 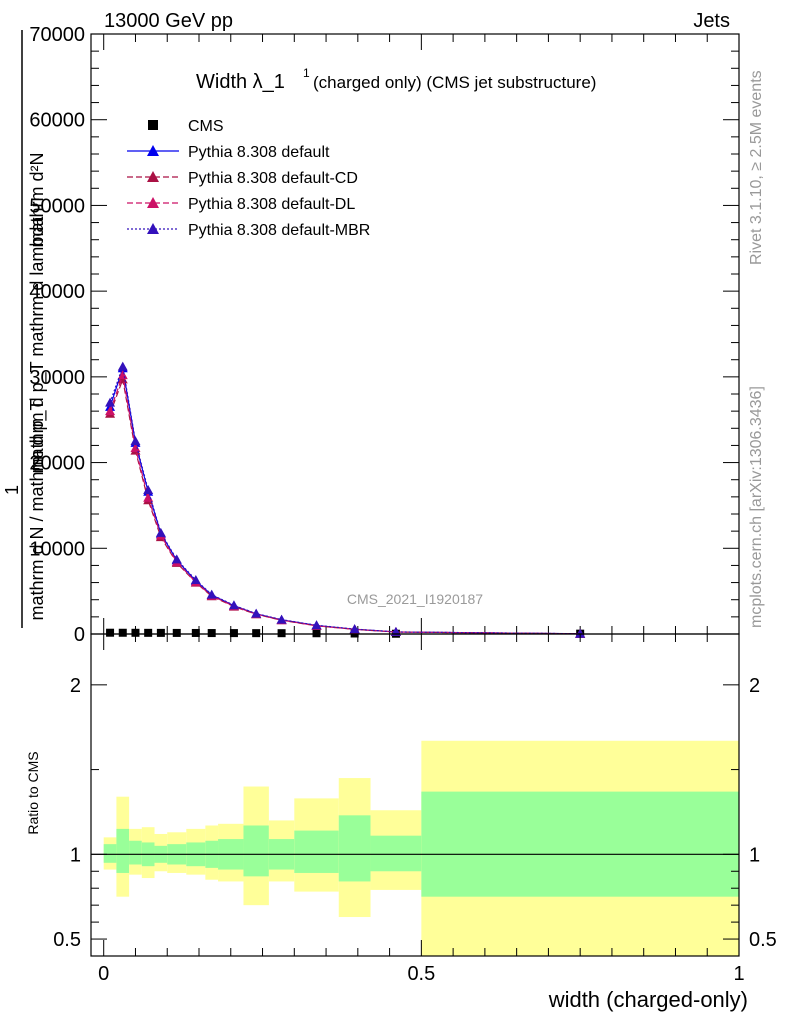 I want to click on main-ytick-label: 20000, so click(x=57, y=464).